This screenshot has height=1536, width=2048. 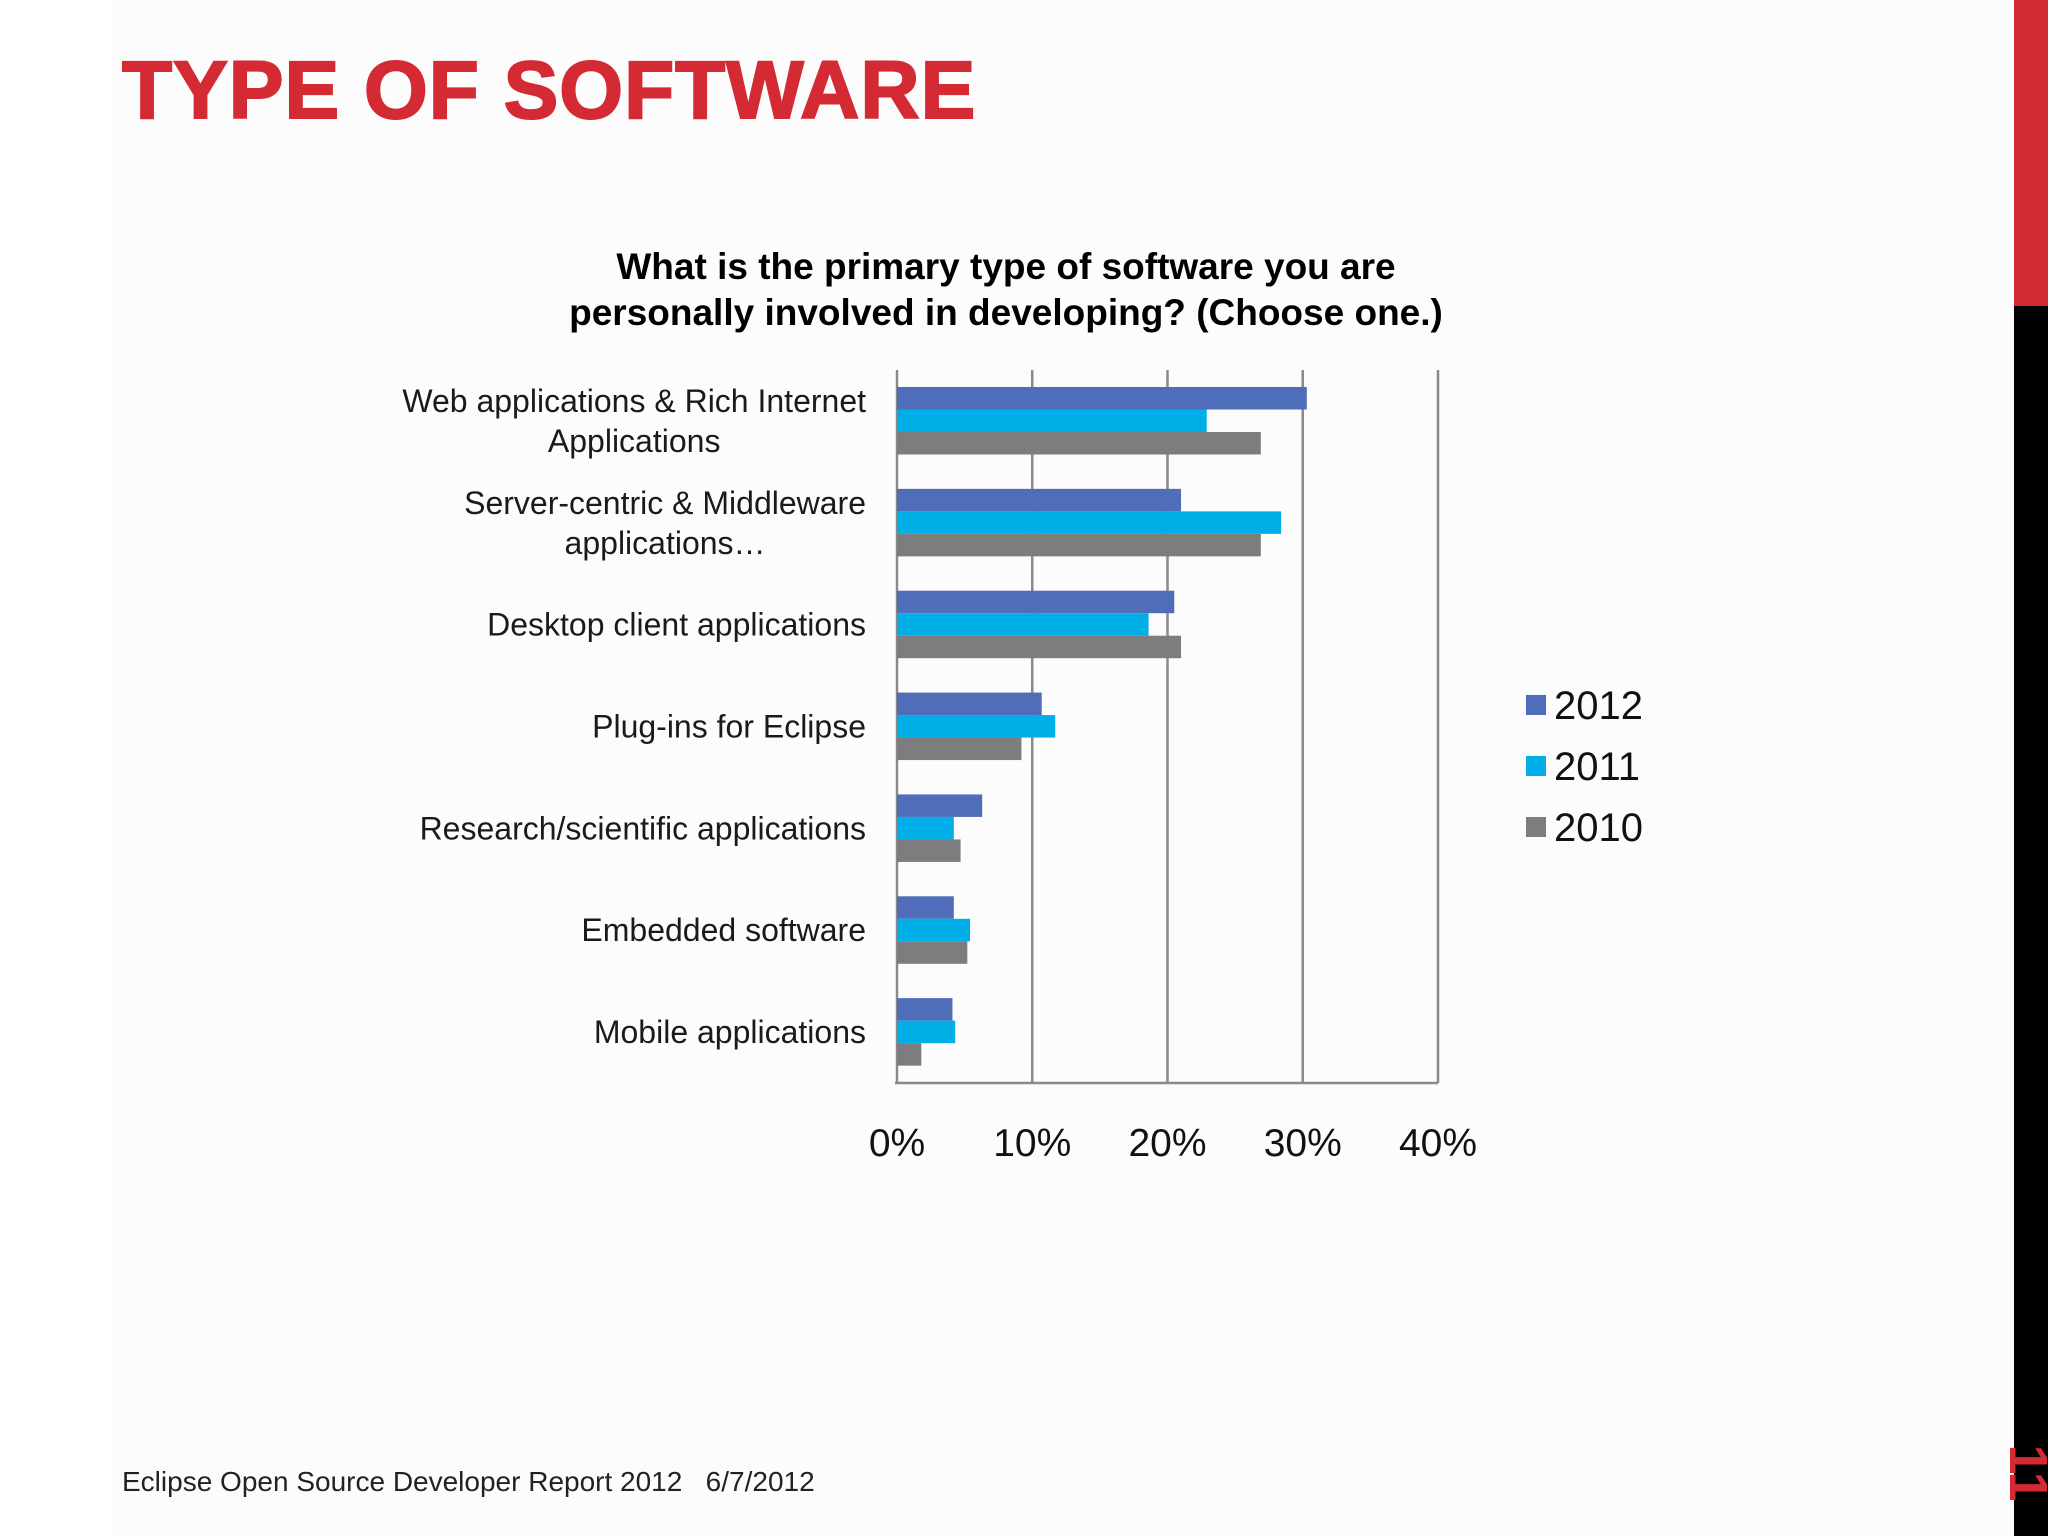 What do you see at coordinates (730, 1032) in the screenshot?
I see `category-label: Mobile applications` at bounding box center [730, 1032].